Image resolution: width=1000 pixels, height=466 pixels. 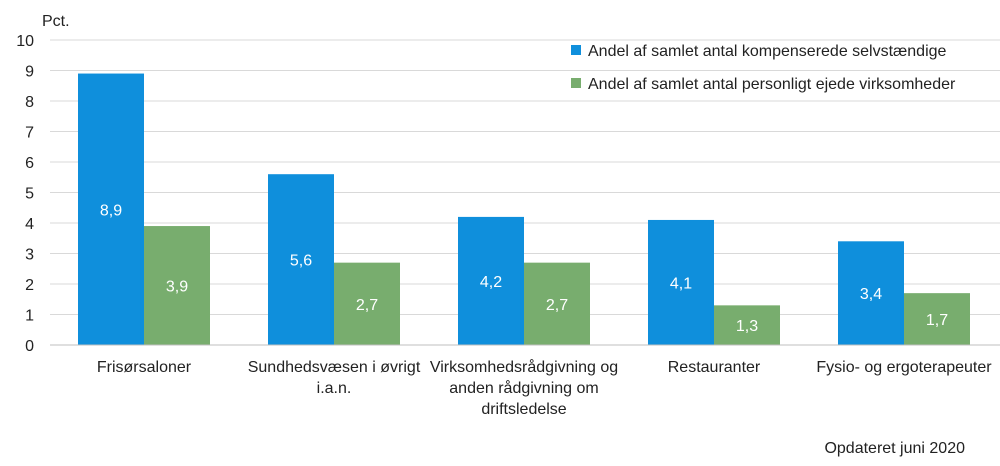 I want to click on data-label: 3,9, so click(x=177, y=287).